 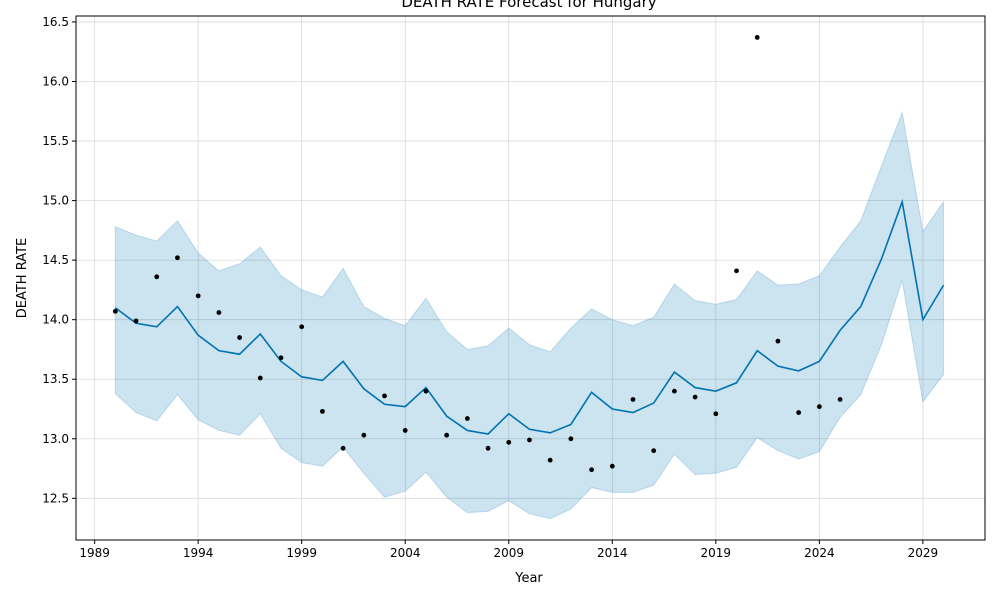 What do you see at coordinates (528, 578) in the screenshot?
I see `x-axis-label: Year` at bounding box center [528, 578].